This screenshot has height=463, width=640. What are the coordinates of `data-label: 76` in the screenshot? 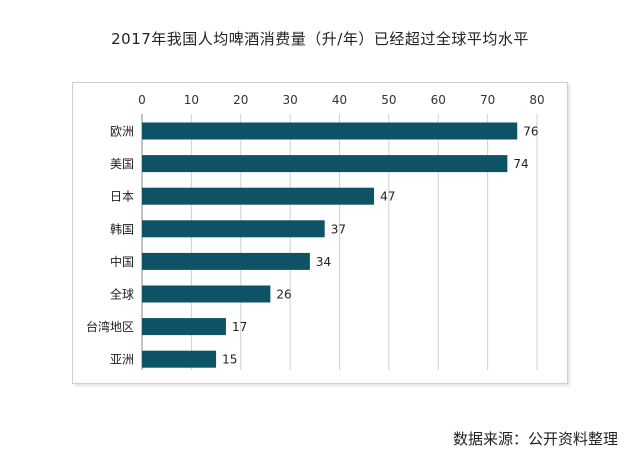 It's located at (530, 132).